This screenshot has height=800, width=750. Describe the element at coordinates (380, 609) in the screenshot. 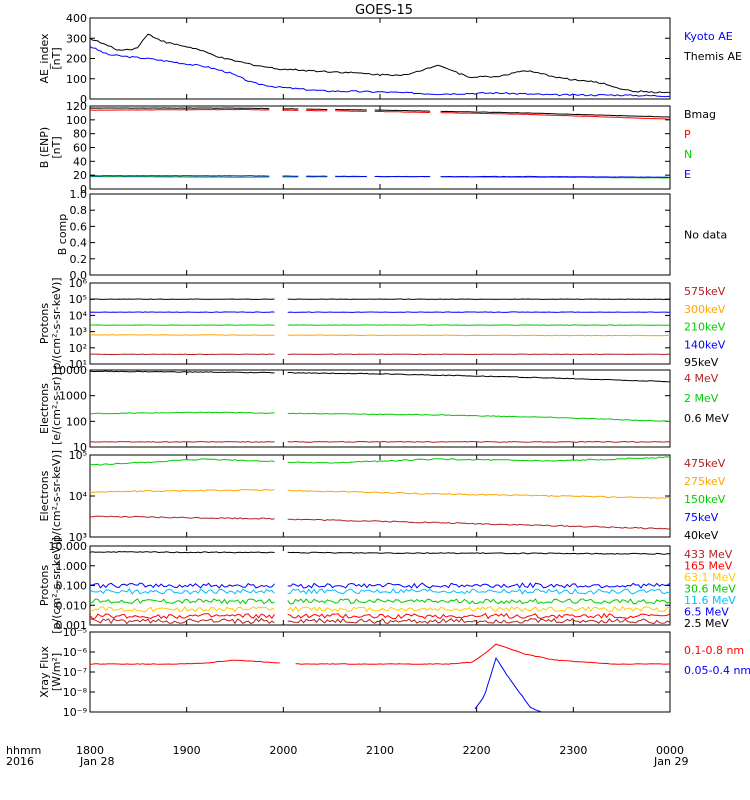

I see `series-line-63-1-mev` at that location.